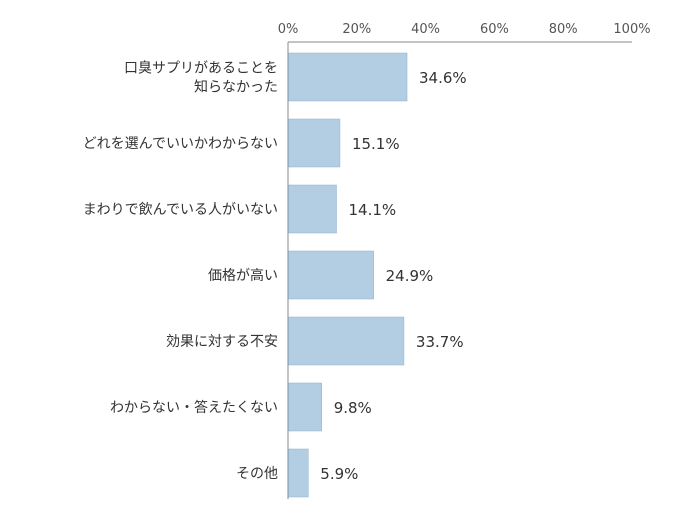  What do you see at coordinates (376, 144) in the screenshot?
I see `bar-value-label: 15.1%` at bounding box center [376, 144].